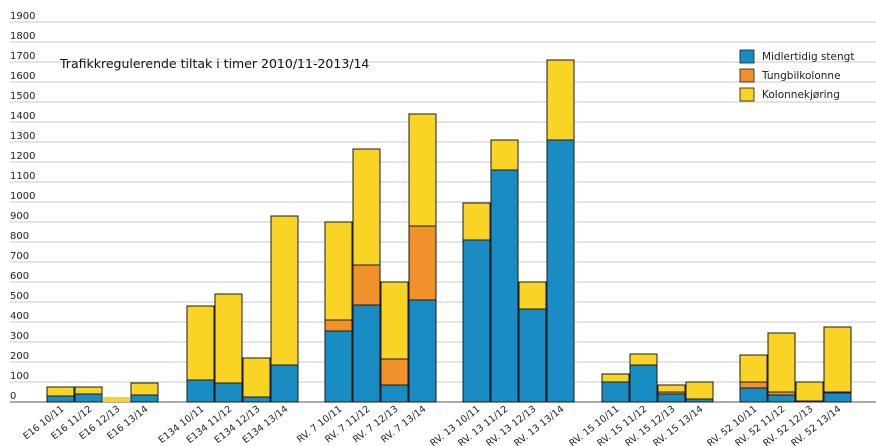  I want to click on legend-label: Tungbilkolonne, so click(801, 76).